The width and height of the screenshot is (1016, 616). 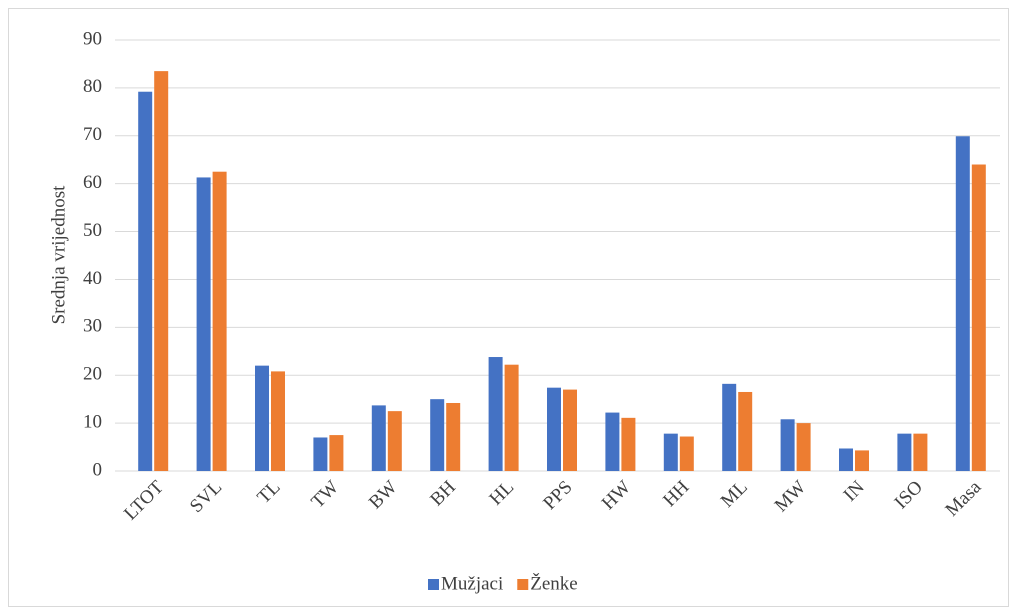 What do you see at coordinates (92, 38) in the screenshot?
I see `y-tick-label: 90` at bounding box center [92, 38].